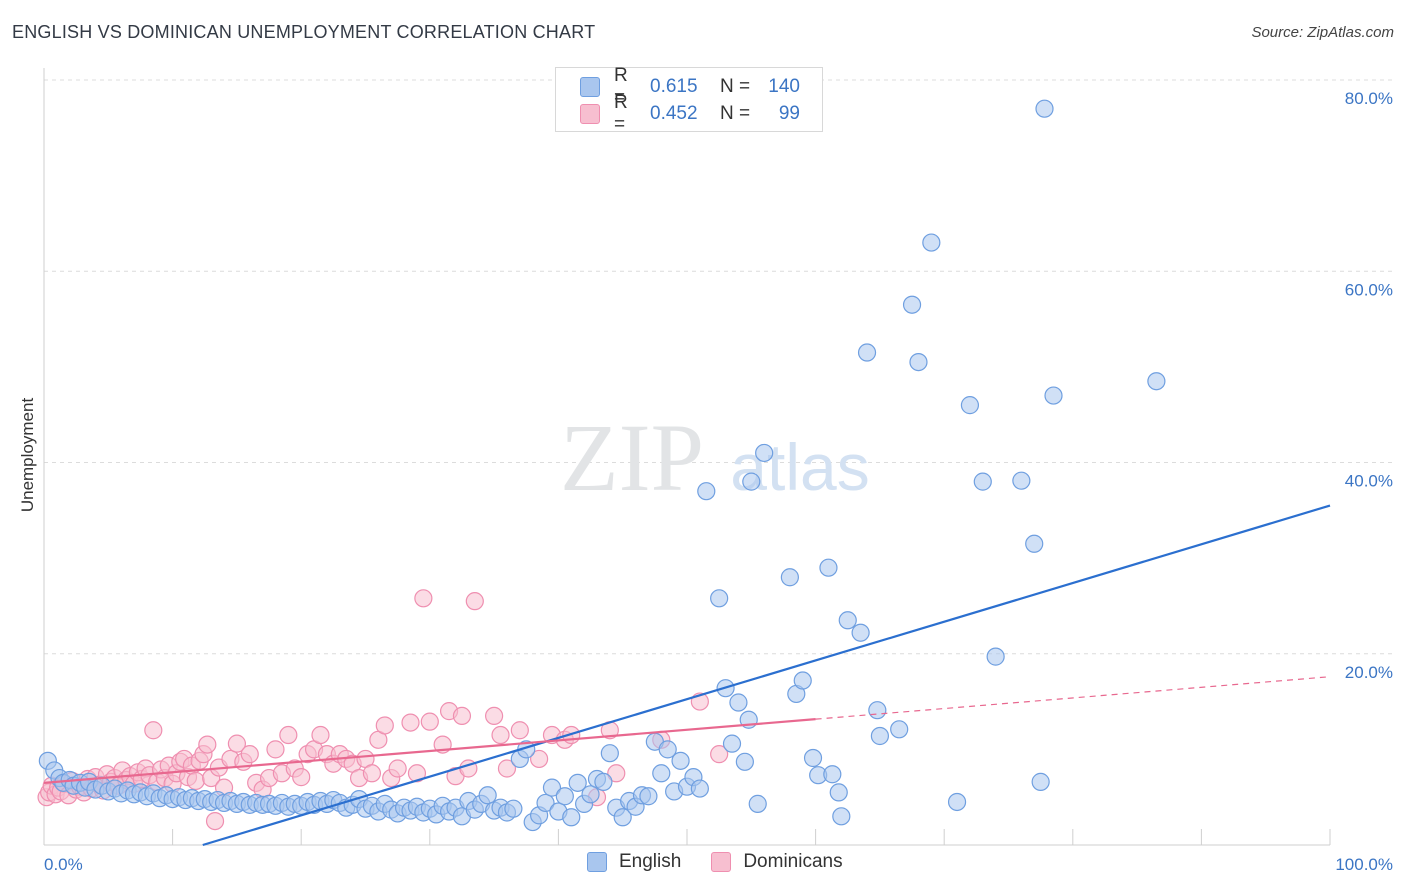 The height and width of the screenshot is (892, 1406). What do you see at coordinates (674, 86) in the screenshot?
I see `legend-r-value: 0.615` at bounding box center [674, 86].